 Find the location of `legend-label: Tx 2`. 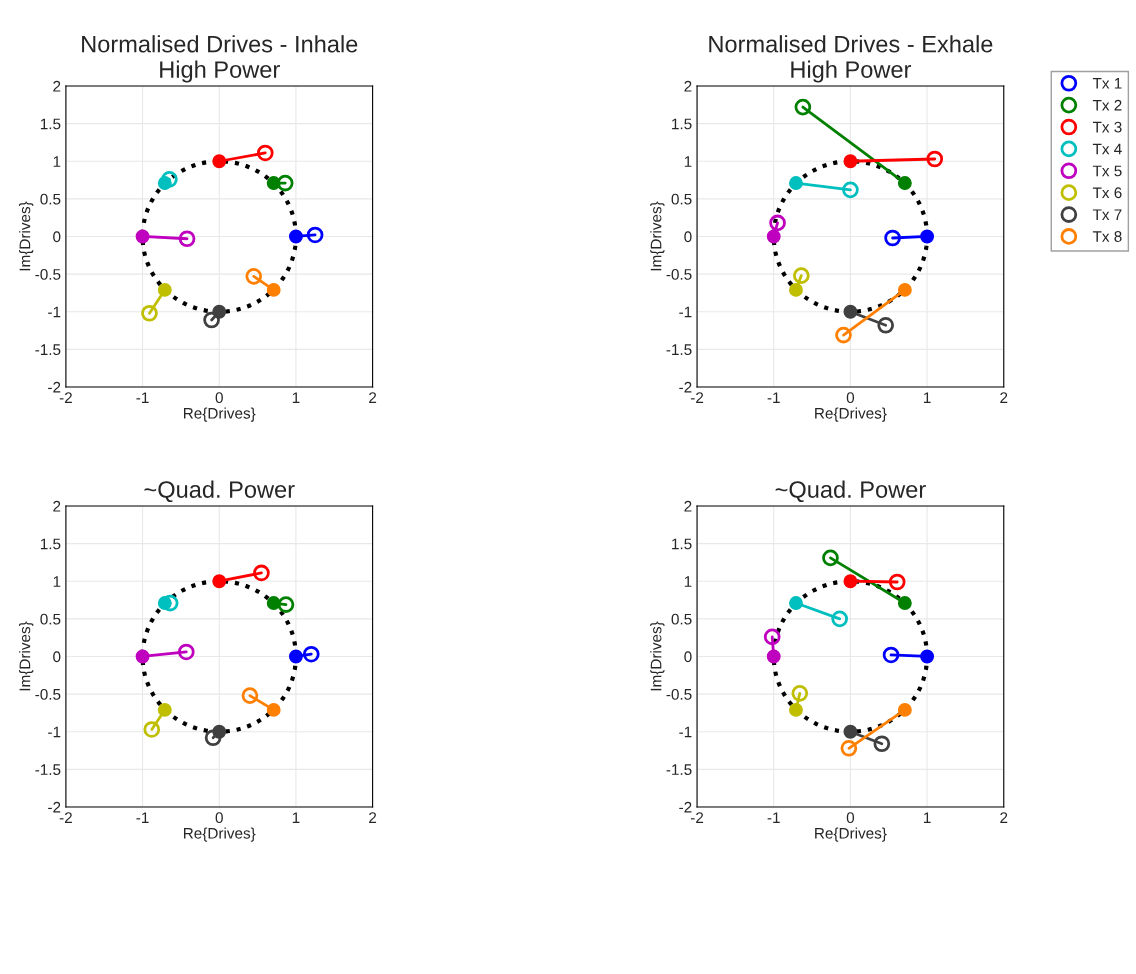

legend-label: Tx 2 is located at coordinates (1107, 105).